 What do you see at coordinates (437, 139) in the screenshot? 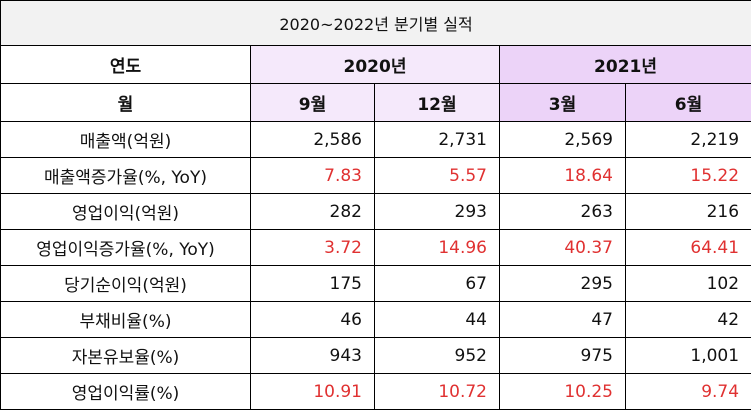
I see `value-cell: 2,731` at bounding box center [437, 139].